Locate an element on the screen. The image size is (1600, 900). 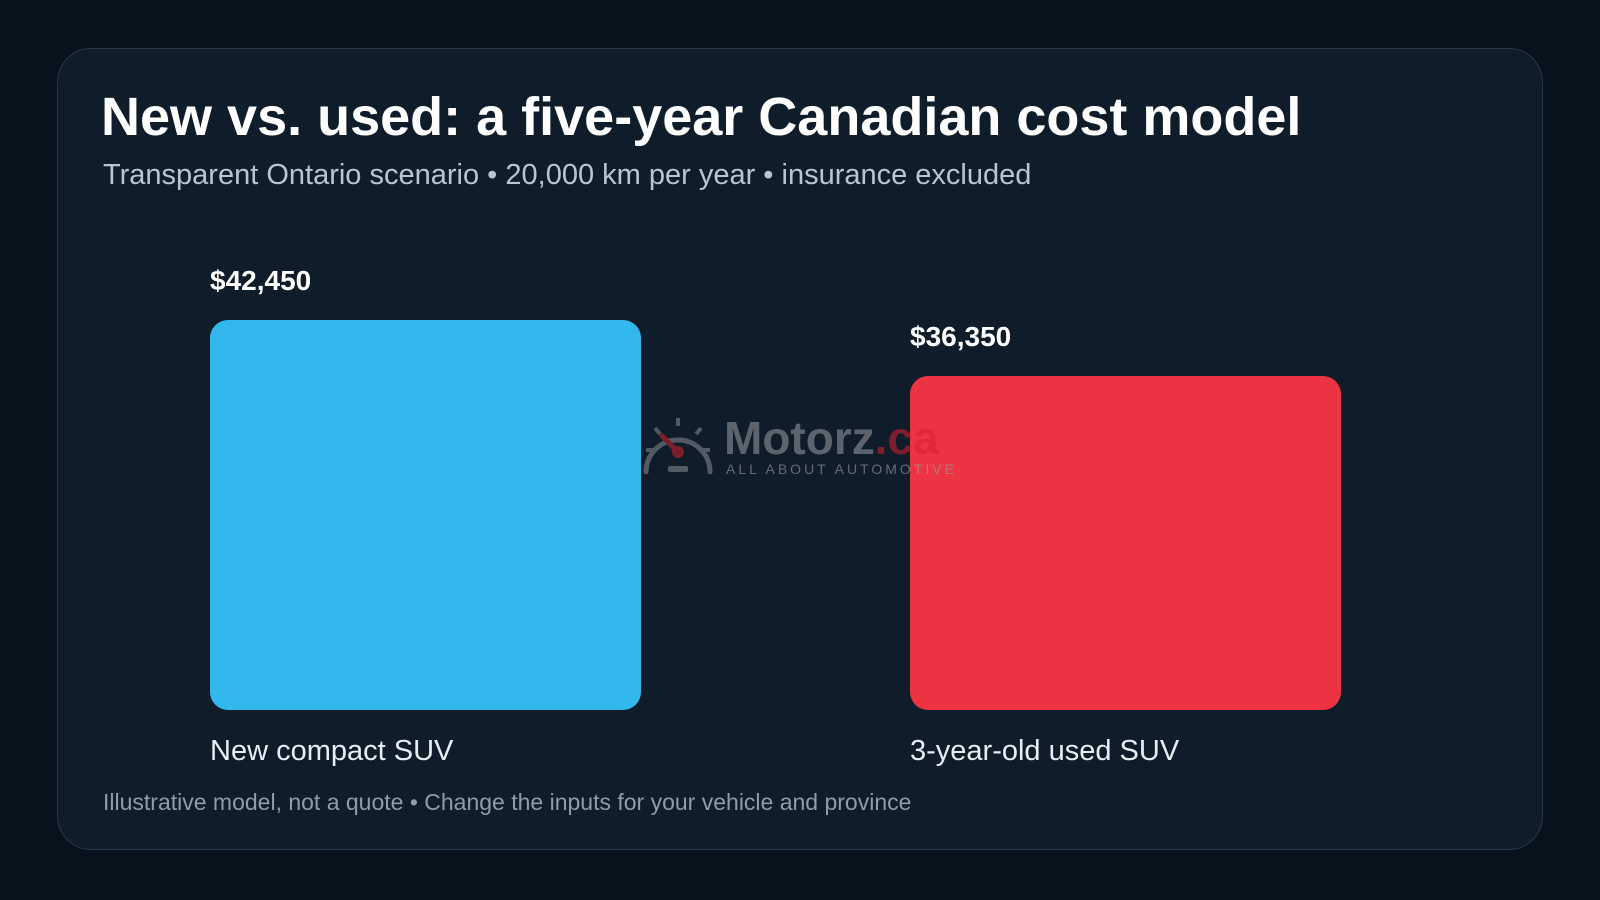
svg-text: Motorz.ca is located at coordinates (831, 438).